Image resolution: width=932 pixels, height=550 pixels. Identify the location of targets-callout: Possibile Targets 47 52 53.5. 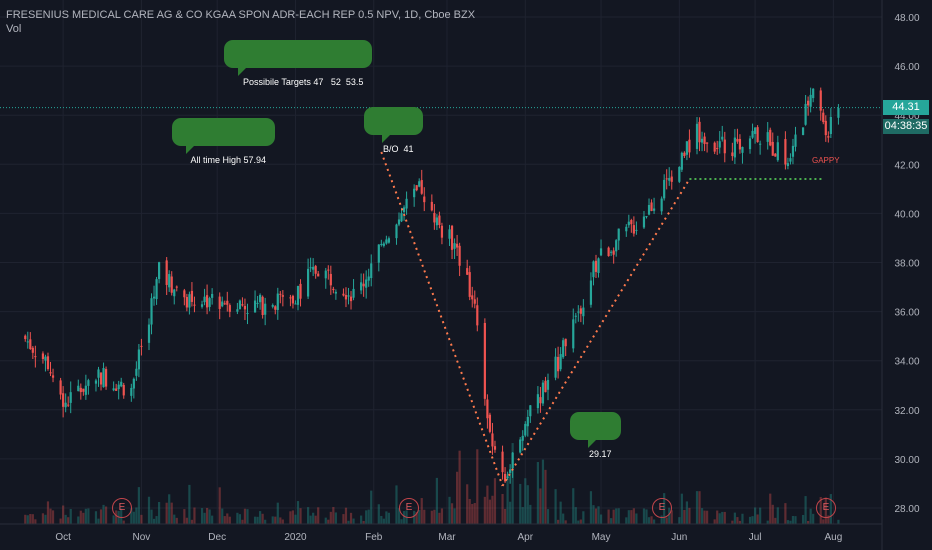
(298, 63).